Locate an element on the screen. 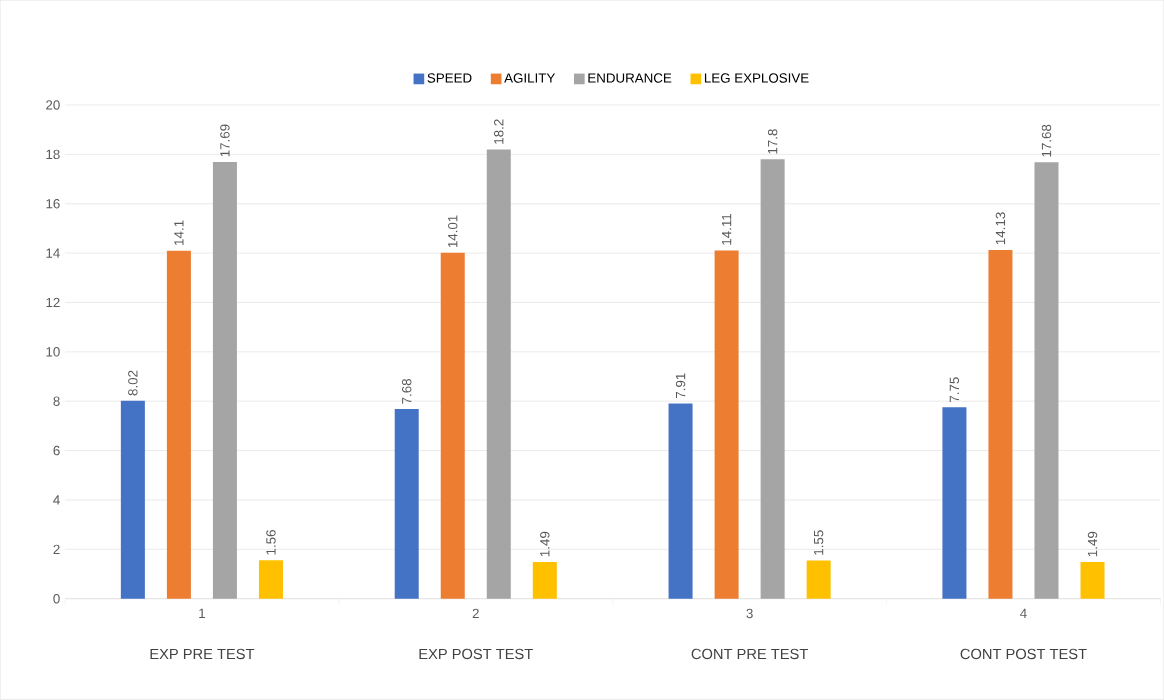 The image size is (1164, 700). x-tick-label: 3 is located at coordinates (749, 613).